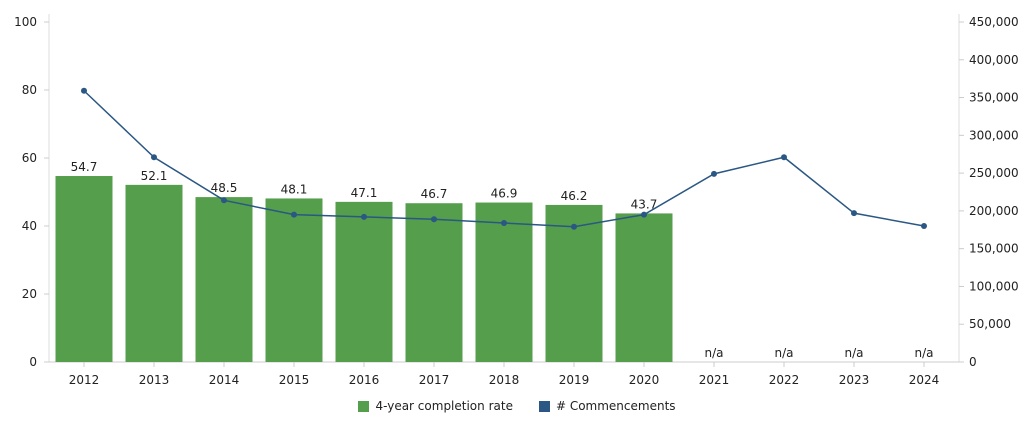 The height and width of the screenshot is (426, 1034). Describe the element at coordinates (29, 158) in the screenshot. I see `left-tick-label: 60` at that location.